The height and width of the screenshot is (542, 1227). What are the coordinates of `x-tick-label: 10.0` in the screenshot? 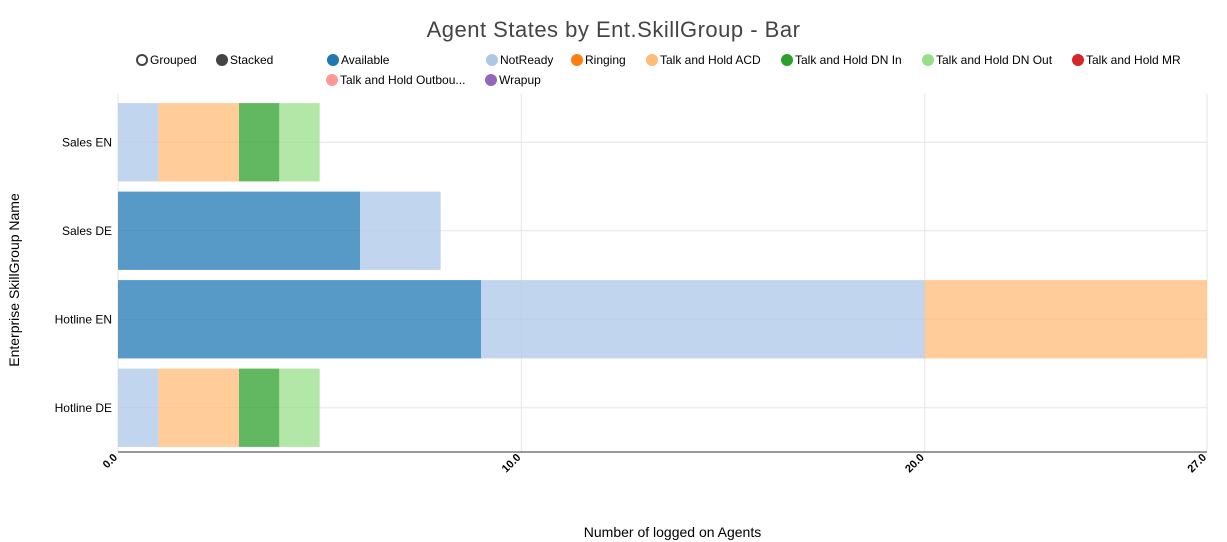 It's located at (512, 464).